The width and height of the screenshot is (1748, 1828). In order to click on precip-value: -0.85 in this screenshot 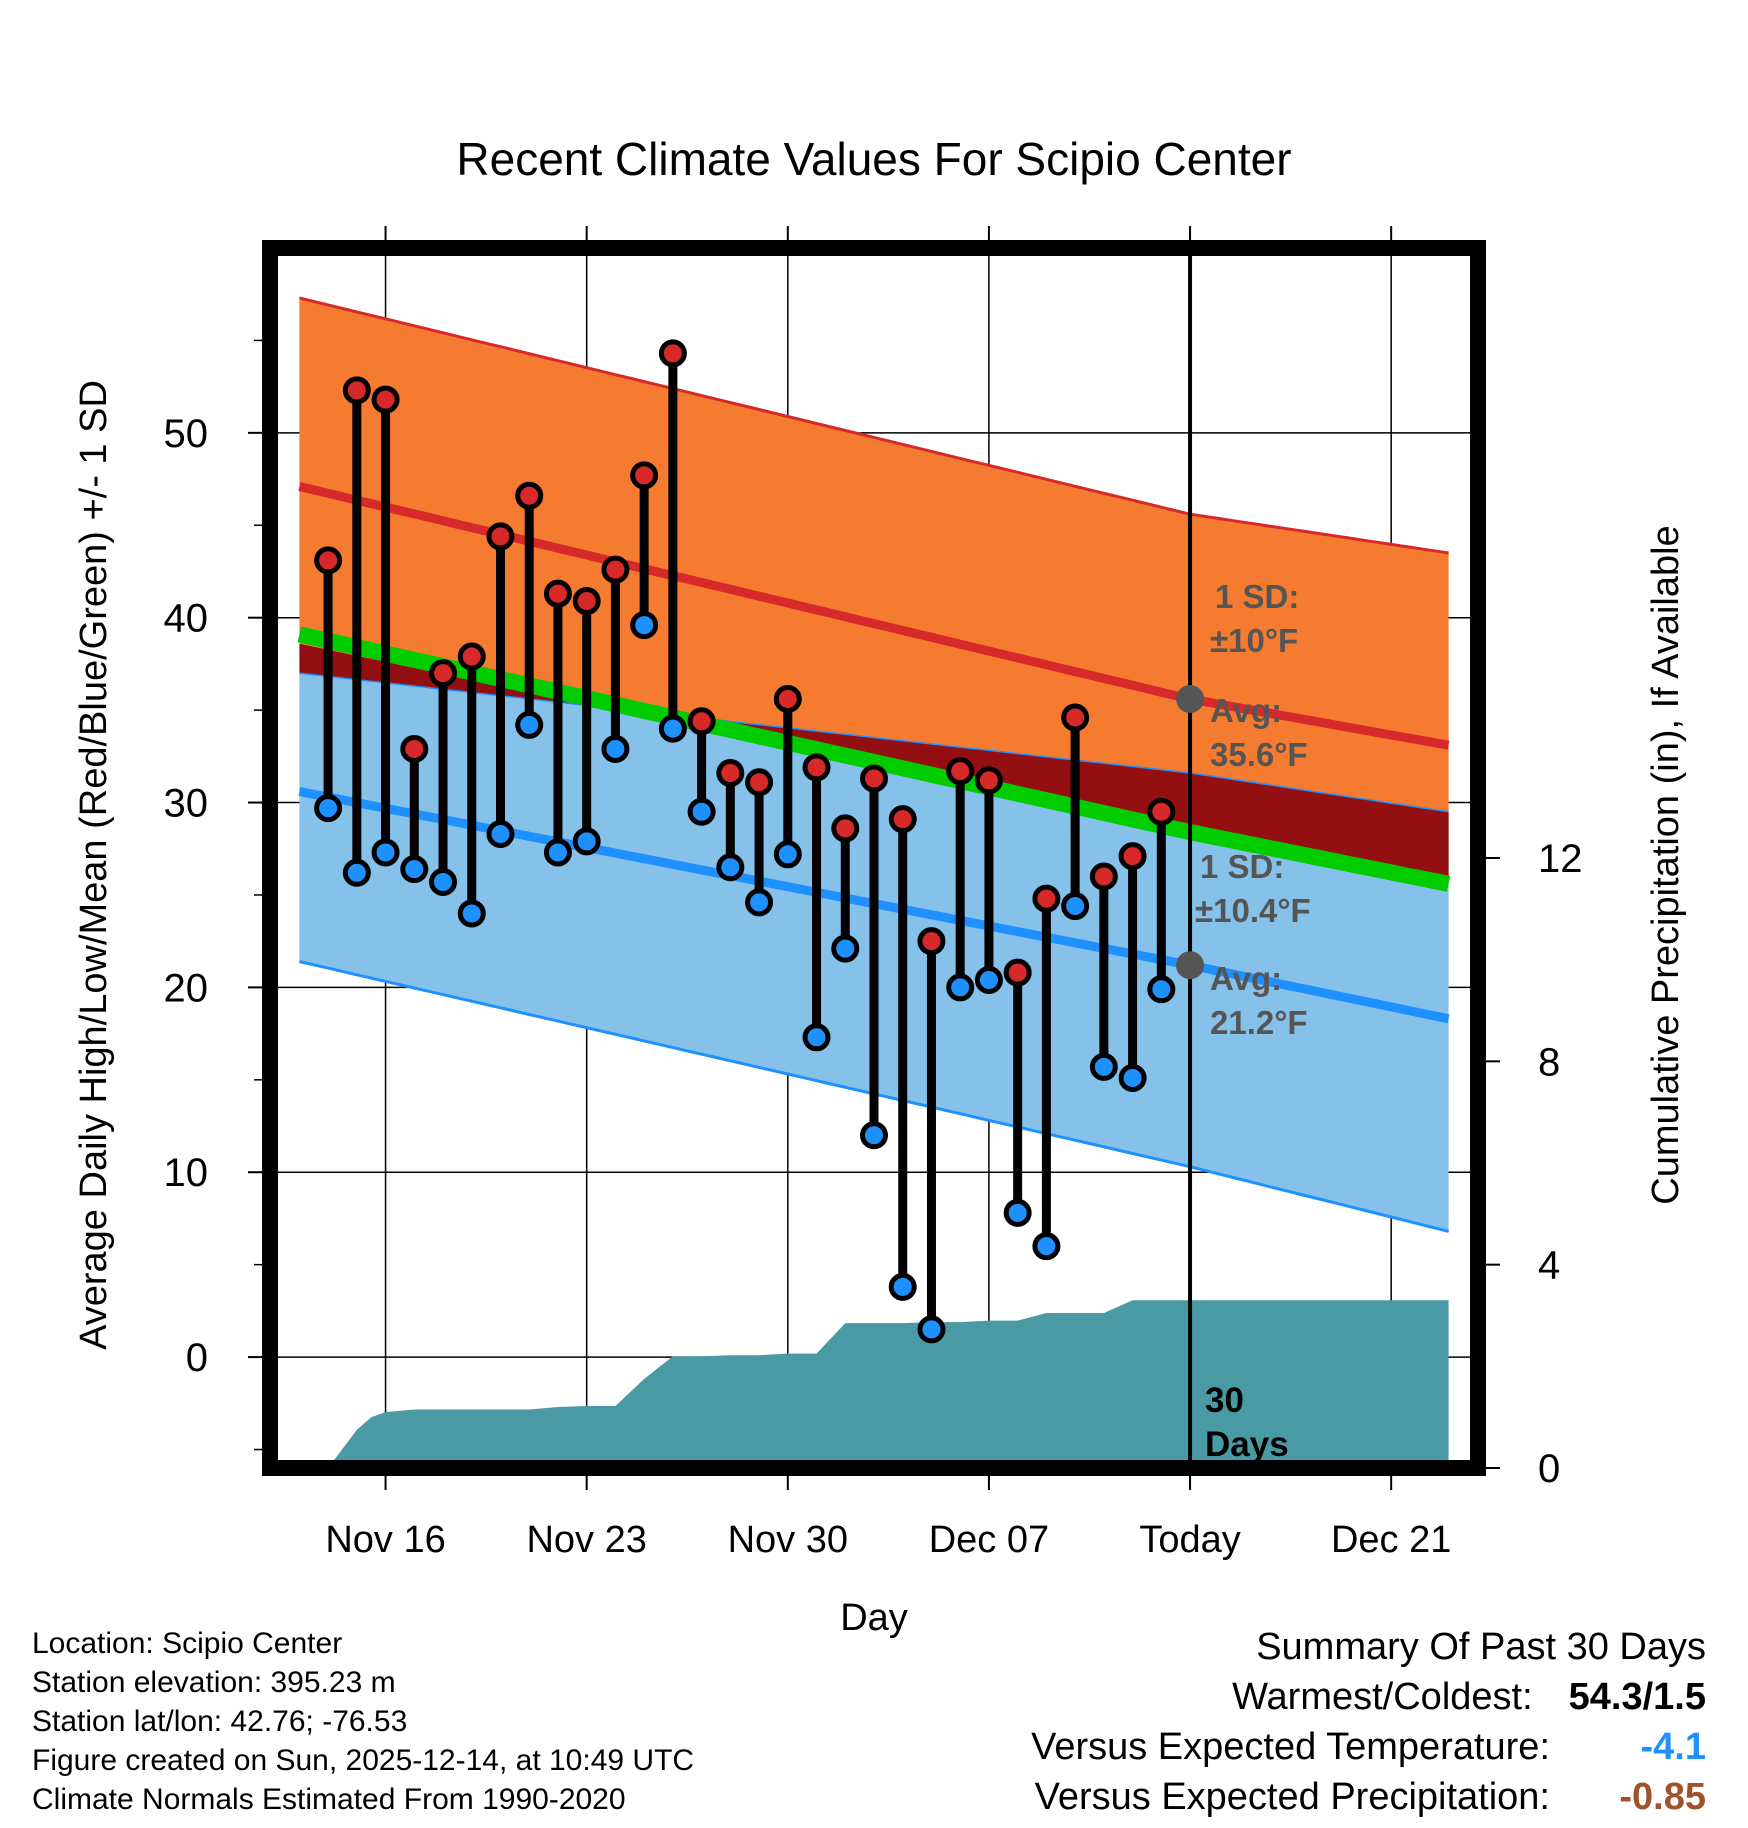, I will do `click(1662, 1797)`.